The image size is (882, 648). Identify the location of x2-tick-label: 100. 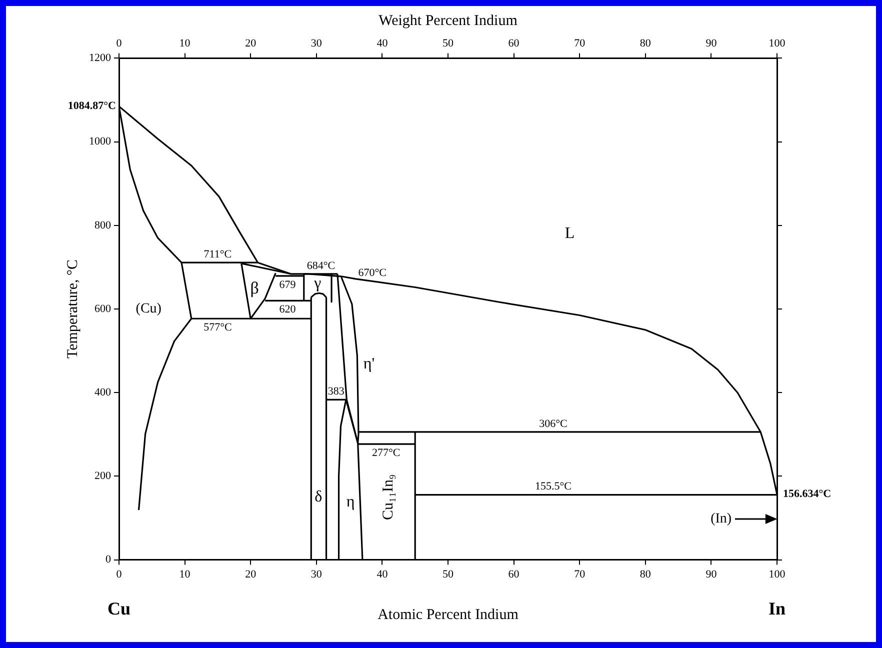
(777, 43).